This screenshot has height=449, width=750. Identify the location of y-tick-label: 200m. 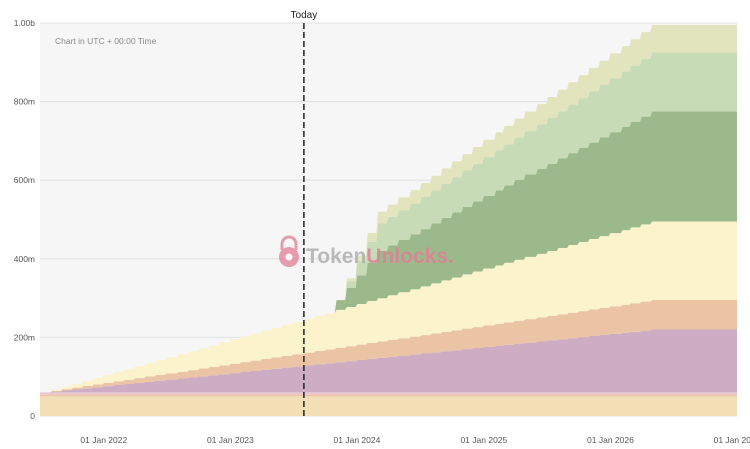
(24, 337).